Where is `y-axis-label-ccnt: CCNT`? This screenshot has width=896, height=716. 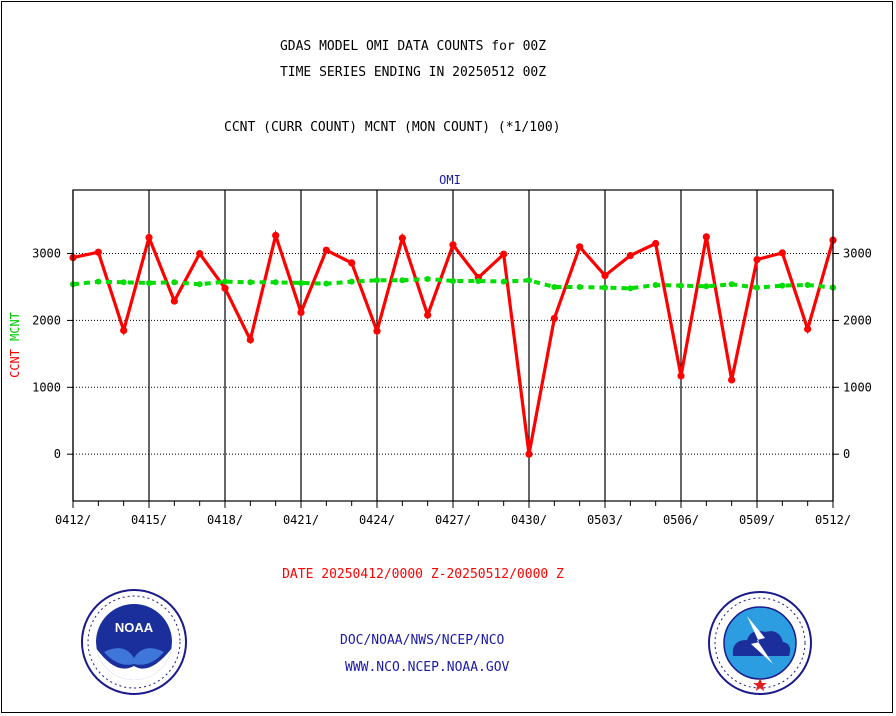 y-axis-label-ccnt: CCNT is located at coordinates (15, 363).